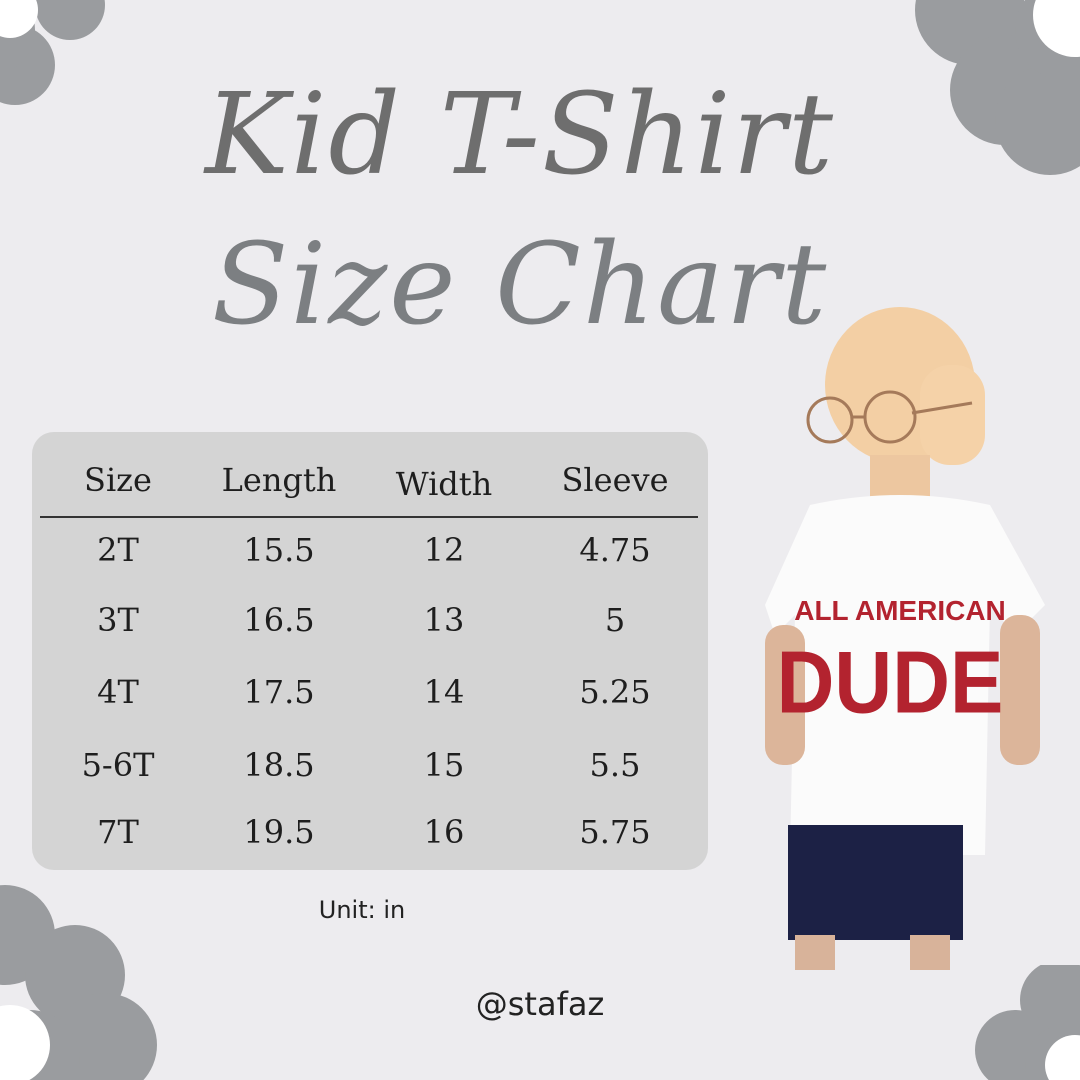 The height and width of the screenshot is (1080, 1080). What do you see at coordinates (369, 517) in the screenshot?
I see `header-divider` at bounding box center [369, 517].